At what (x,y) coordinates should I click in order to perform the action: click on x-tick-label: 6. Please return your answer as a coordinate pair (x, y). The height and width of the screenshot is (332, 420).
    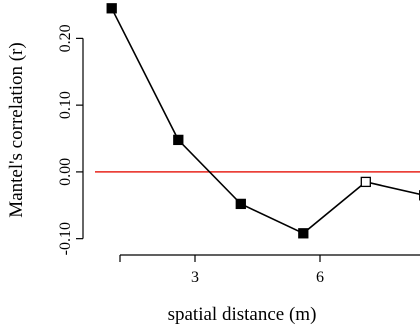
    Looking at the image, I should click on (320, 277).